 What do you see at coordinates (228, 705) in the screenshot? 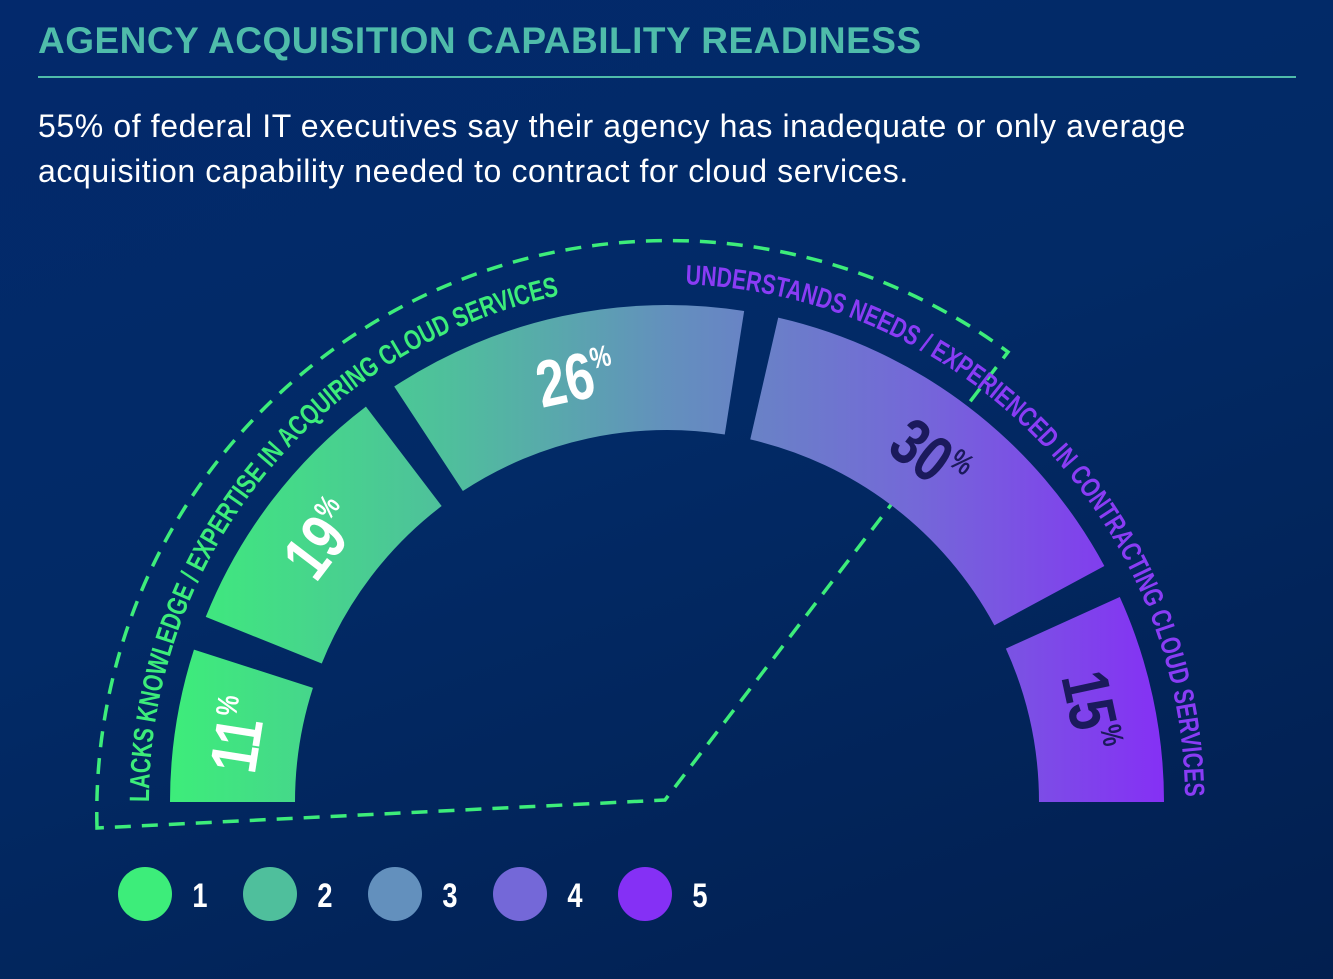
I see `value-unit: %` at bounding box center [228, 705].